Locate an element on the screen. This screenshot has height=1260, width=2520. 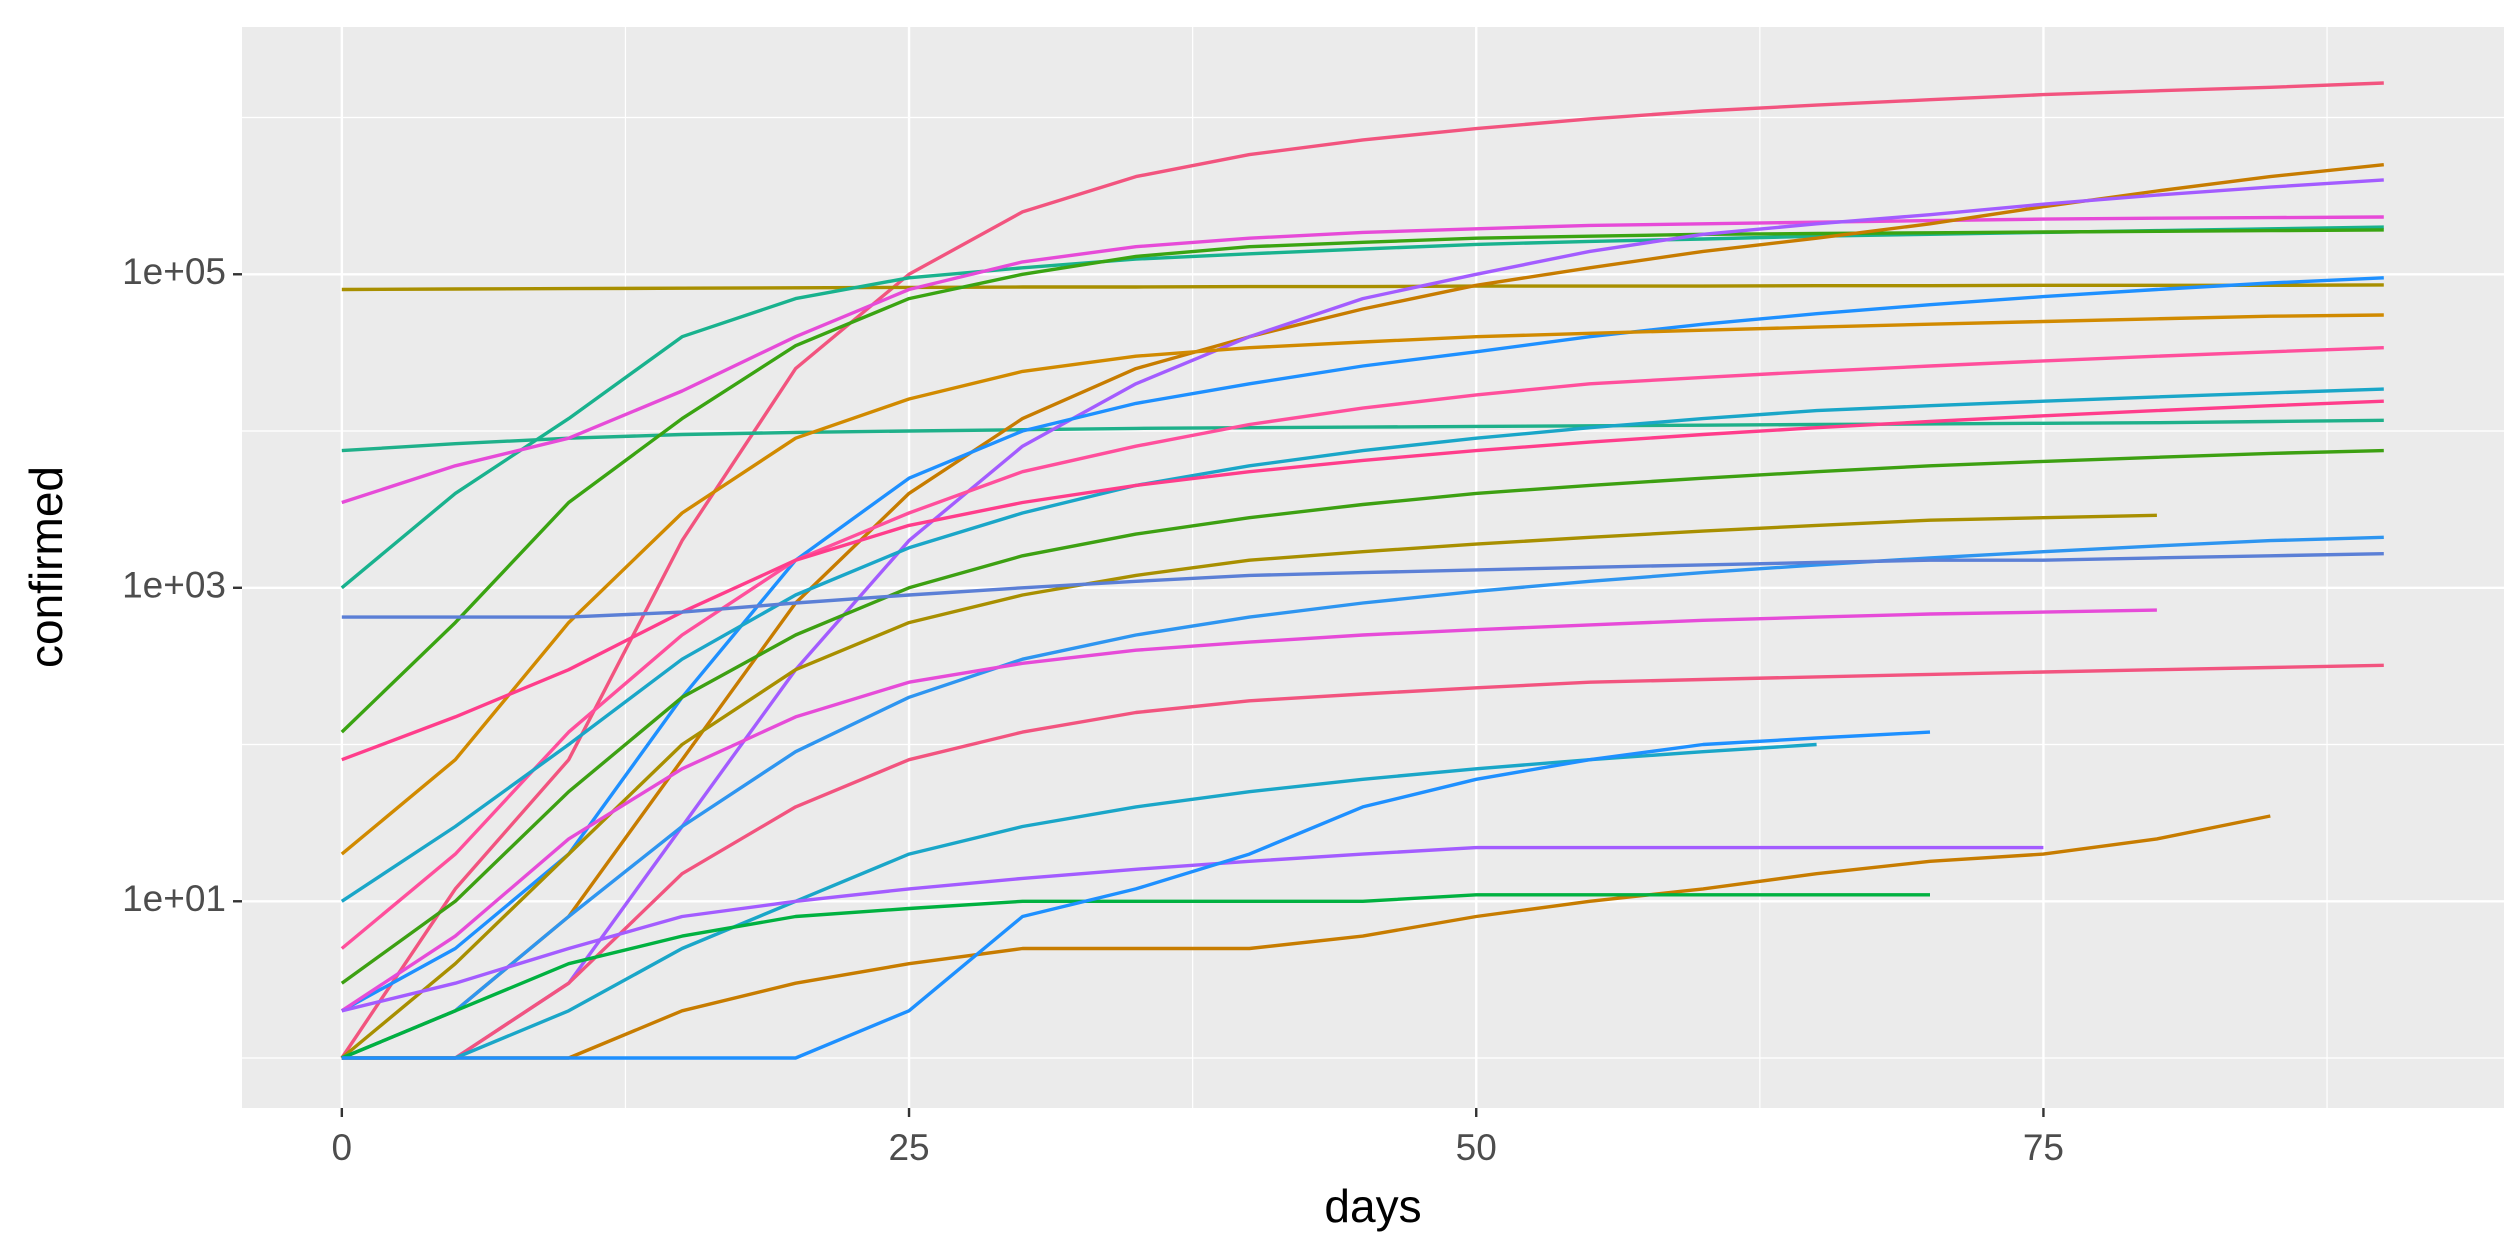
y-tick-label: 1e+03 is located at coordinates (174, 585).